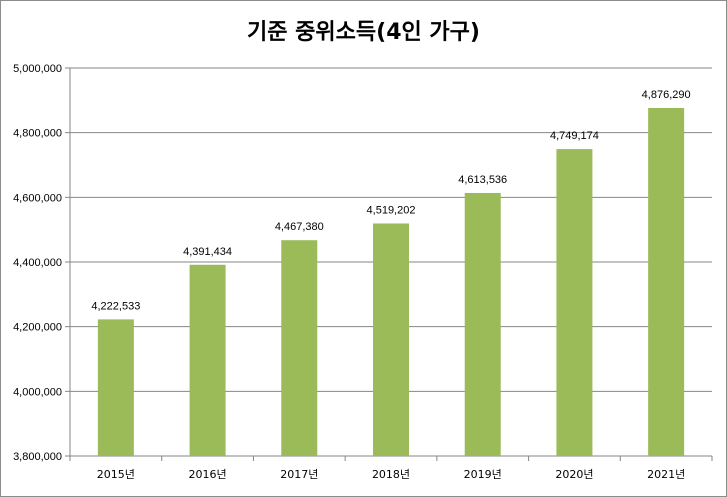 This screenshot has height=497, width=727. What do you see at coordinates (37, 457) in the screenshot?
I see `y-tick-label: 3,800,000` at bounding box center [37, 457].